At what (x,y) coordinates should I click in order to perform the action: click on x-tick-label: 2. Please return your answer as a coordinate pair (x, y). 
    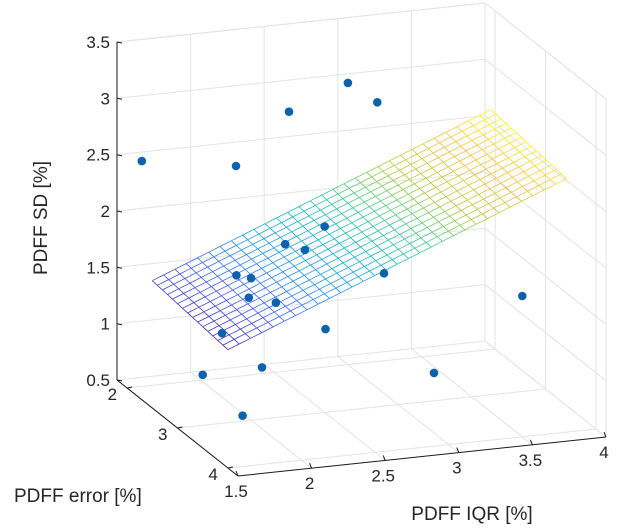
    Looking at the image, I should click on (309, 483).